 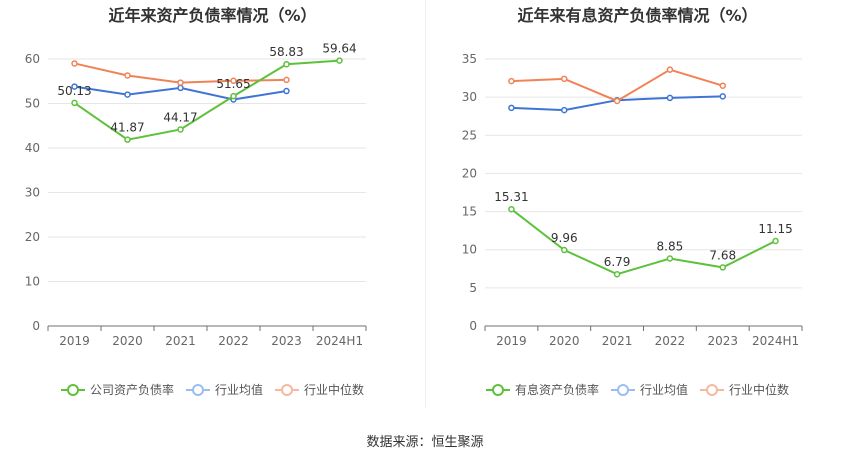 I want to click on data-label: 7.68, so click(x=722, y=255).